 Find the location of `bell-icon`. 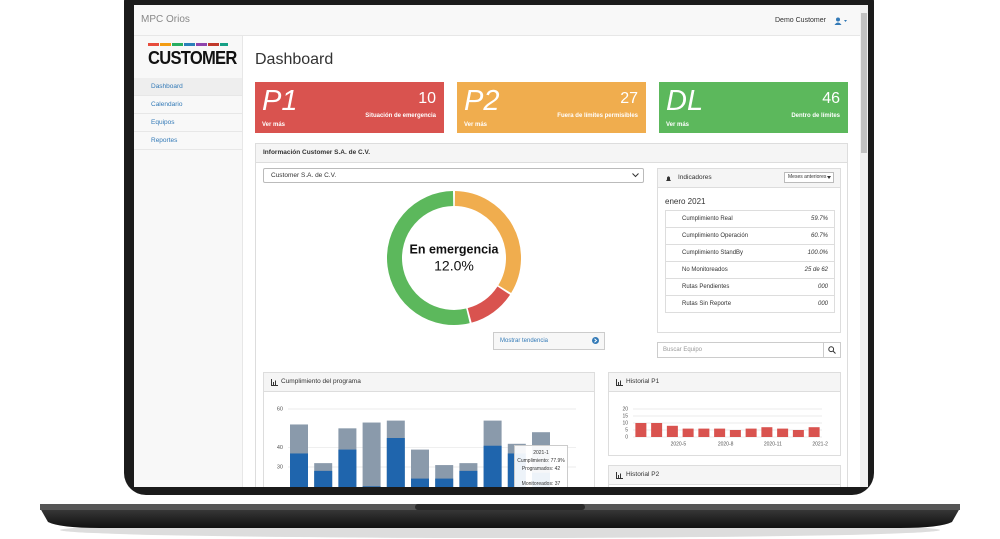

bell-icon is located at coordinates (668, 178).